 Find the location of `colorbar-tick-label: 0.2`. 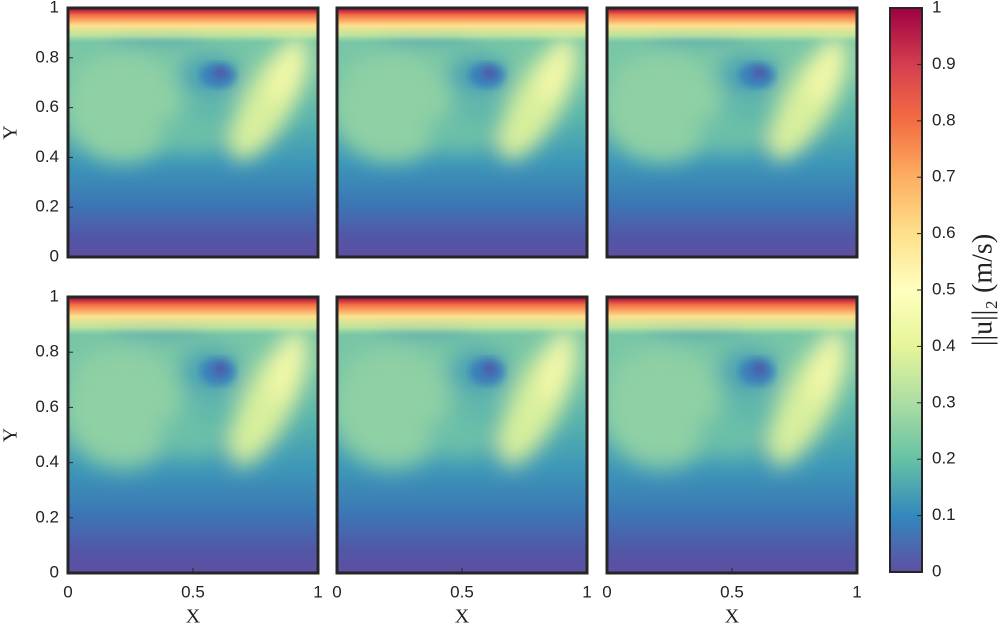

colorbar-tick-label: 0.2 is located at coordinates (944, 458).